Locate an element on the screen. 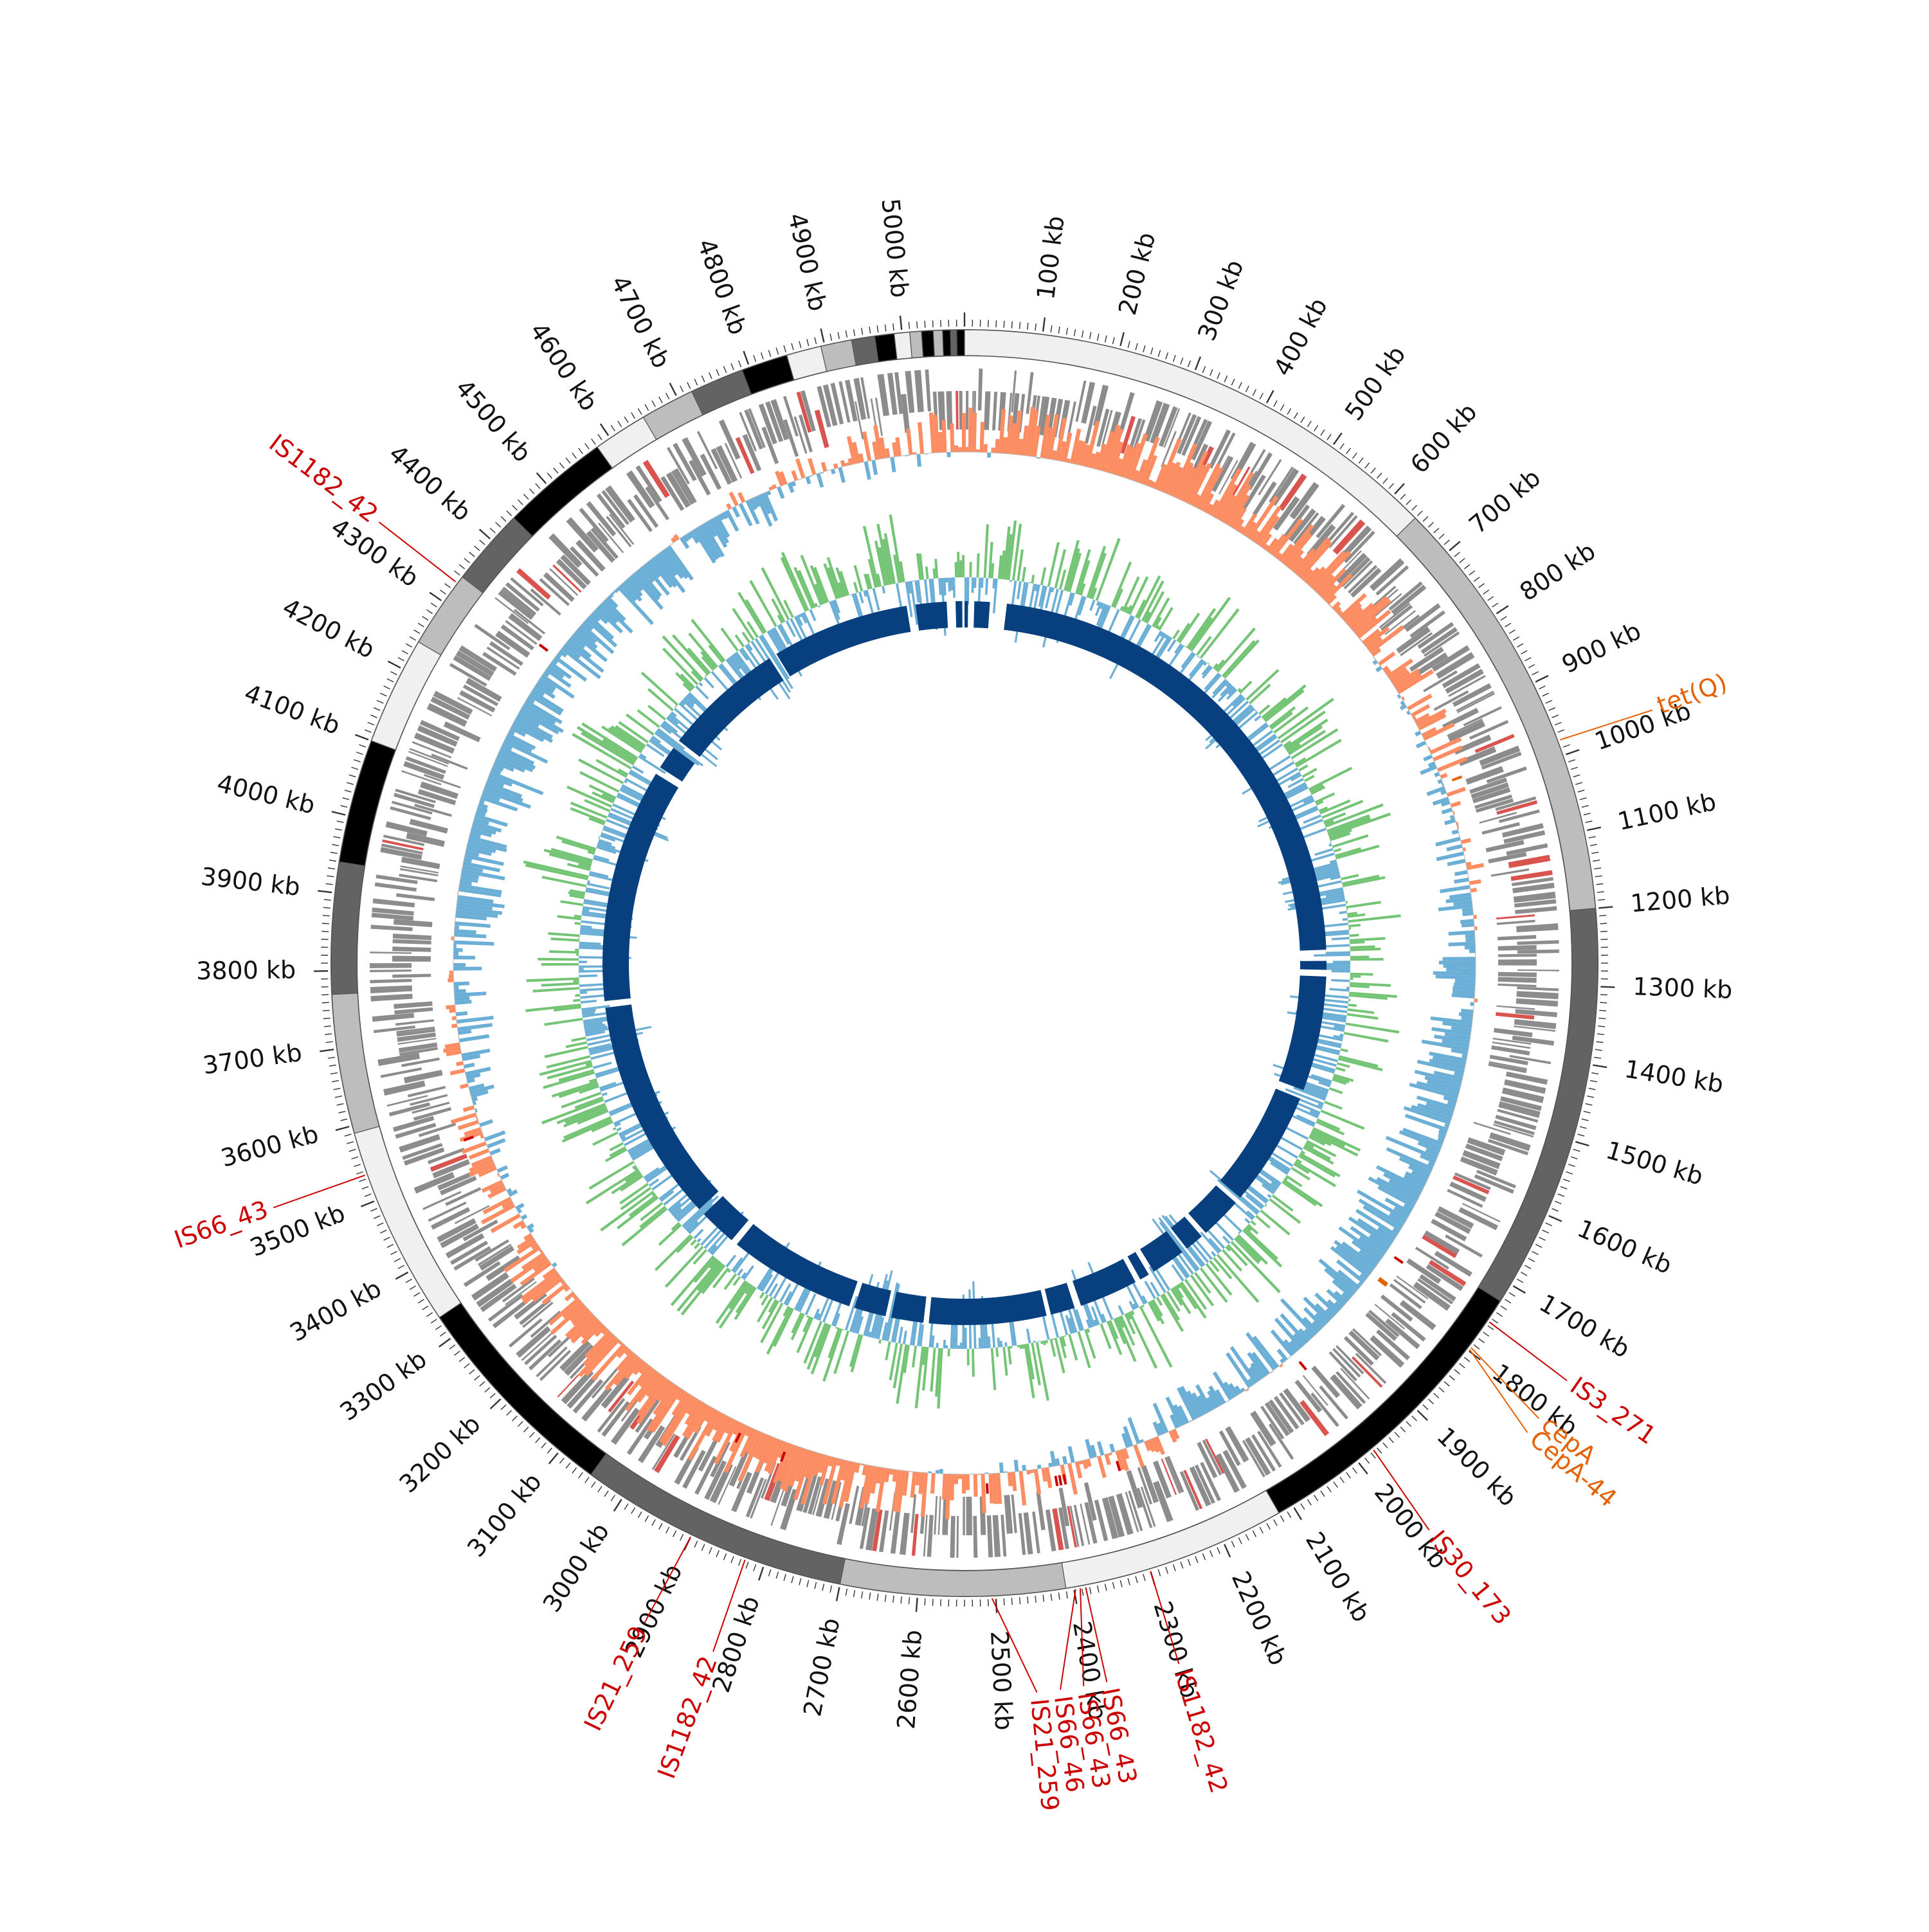 The image size is (1929, 1932). tick-label: 1700 kb is located at coordinates (1584, 1325).